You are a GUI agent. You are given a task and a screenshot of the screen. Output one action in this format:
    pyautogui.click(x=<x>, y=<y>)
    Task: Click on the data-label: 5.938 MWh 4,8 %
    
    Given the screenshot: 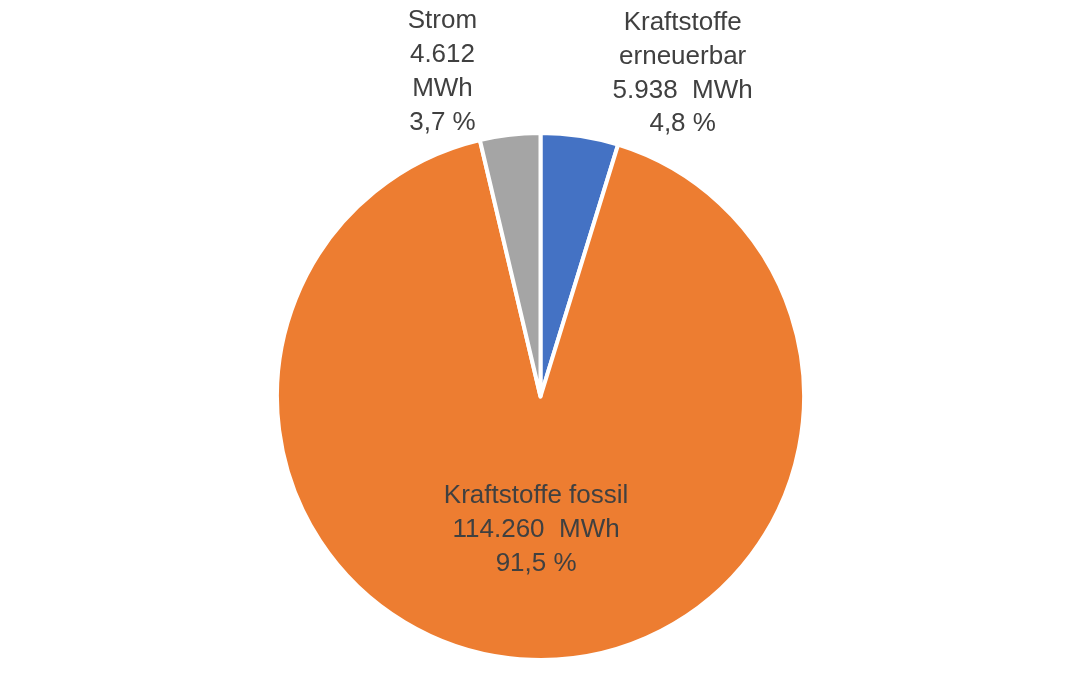 What is the action you would take?
    pyautogui.click(x=682, y=105)
    